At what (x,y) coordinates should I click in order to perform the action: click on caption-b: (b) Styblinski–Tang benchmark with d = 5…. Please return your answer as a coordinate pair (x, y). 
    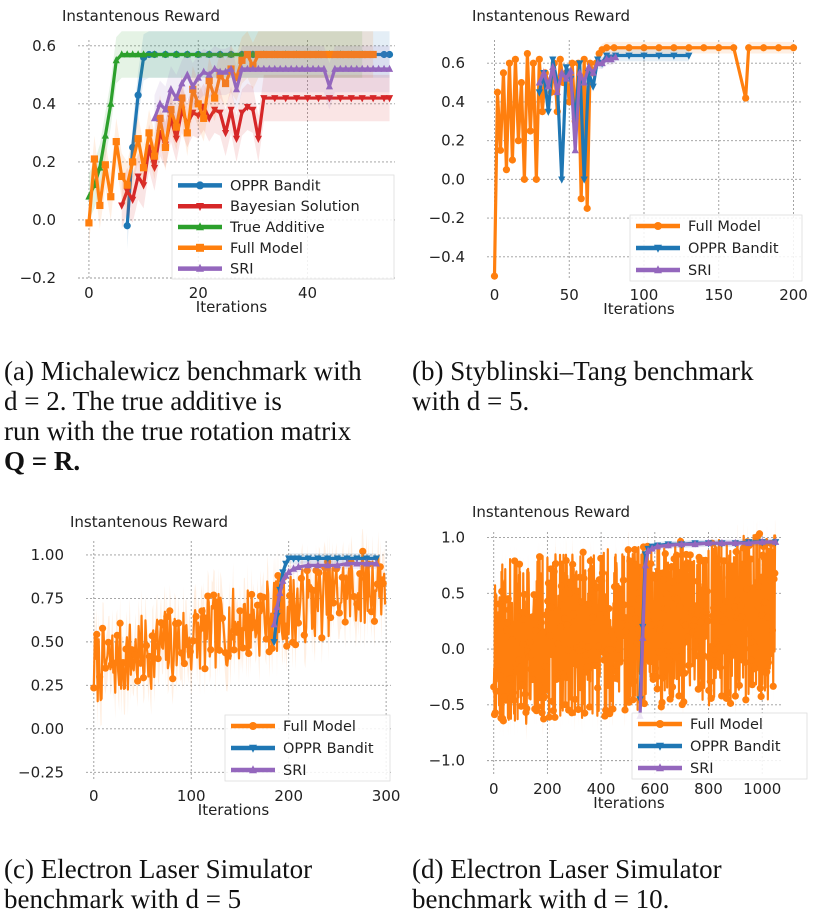
    Looking at the image, I should click on (615, 386).